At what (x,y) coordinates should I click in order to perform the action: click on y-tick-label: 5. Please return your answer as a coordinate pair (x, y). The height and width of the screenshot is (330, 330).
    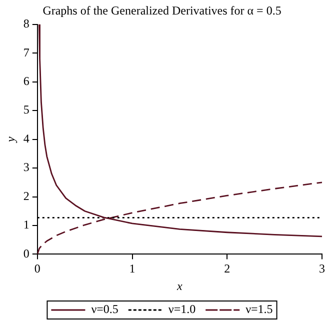
    Looking at the image, I should click on (26, 109).